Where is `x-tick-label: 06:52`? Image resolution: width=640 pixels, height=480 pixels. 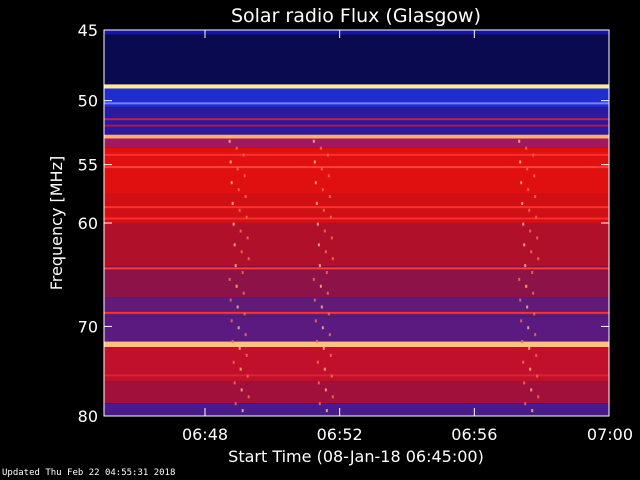
x-tick-label: 06:52 is located at coordinates (340, 434).